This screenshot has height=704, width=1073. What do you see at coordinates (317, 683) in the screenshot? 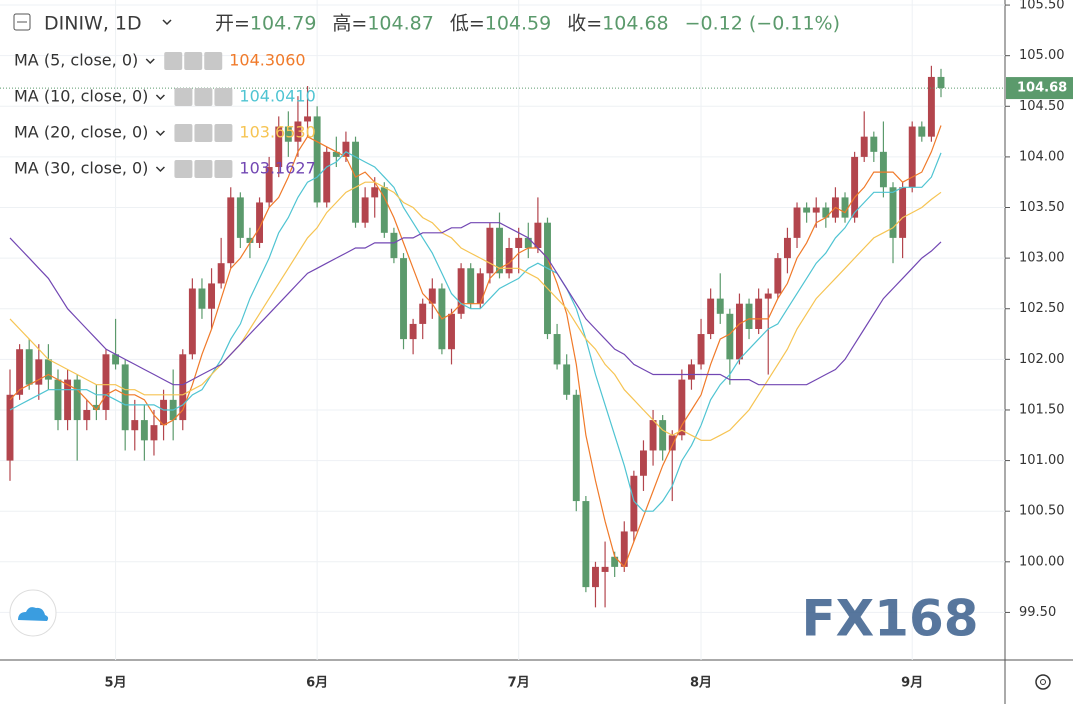
I see `x-tick-label: 6月` at bounding box center [317, 683].